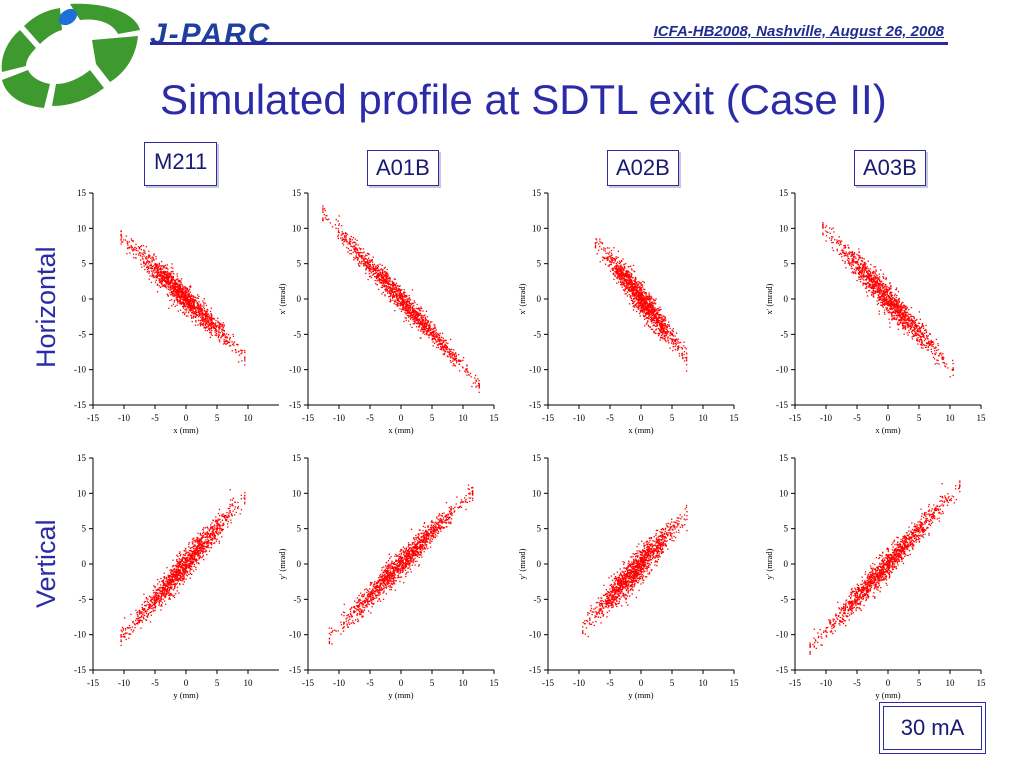  What do you see at coordinates (124, 418) in the screenshot?
I see `x-tick-label: -10` at bounding box center [124, 418].